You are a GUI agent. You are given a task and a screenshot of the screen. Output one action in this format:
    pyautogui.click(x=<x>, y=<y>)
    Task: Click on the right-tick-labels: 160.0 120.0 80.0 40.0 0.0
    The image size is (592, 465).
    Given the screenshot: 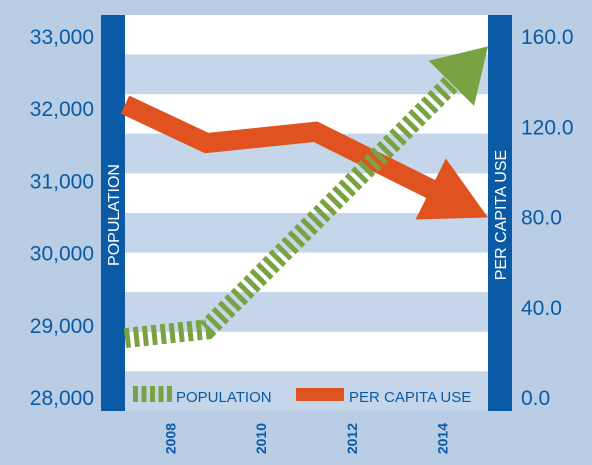 What is the action you would take?
    pyautogui.click(x=547, y=218)
    